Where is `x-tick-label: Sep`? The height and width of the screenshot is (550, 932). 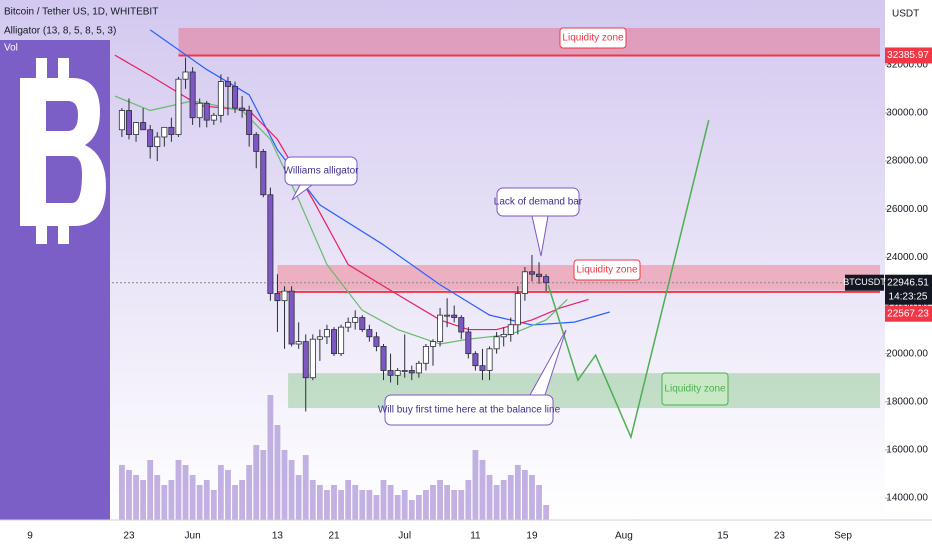 x-tick-label: Sep is located at coordinates (843, 536).